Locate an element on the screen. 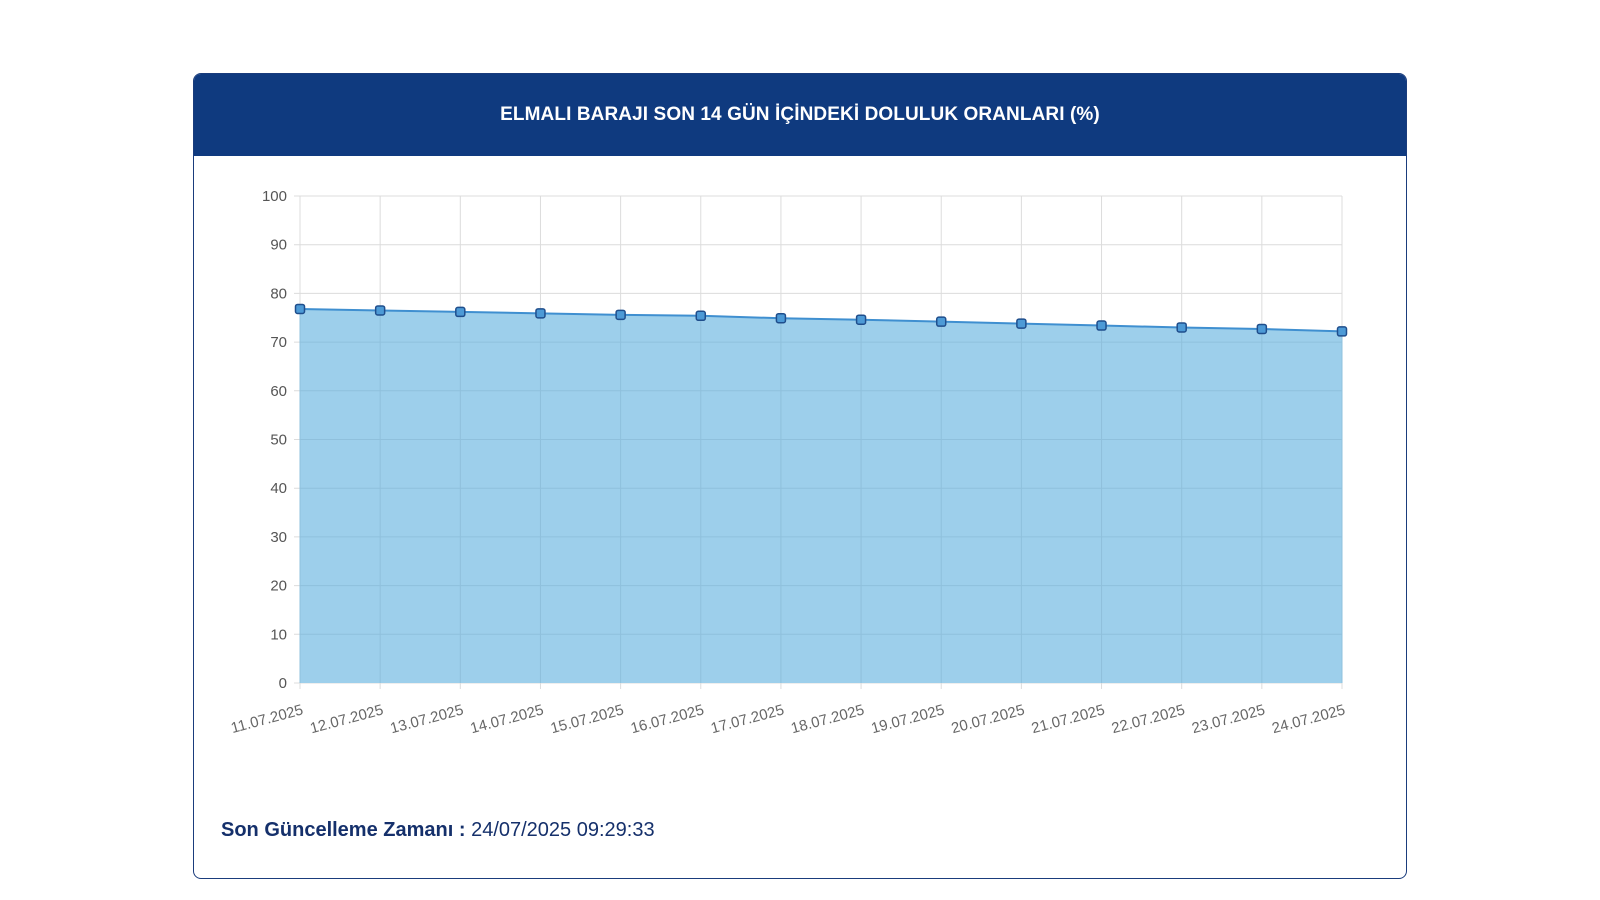 The width and height of the screenshot is (1600, 900). x-tick-label: 21.07.2025 is located at coordinates (1068, 719).